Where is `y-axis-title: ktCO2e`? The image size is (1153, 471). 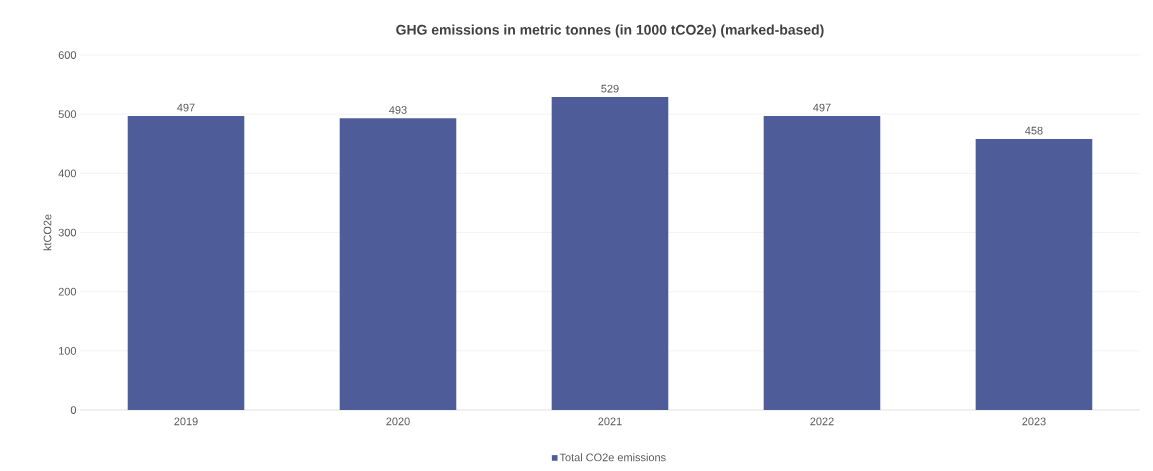
y-axis-title: ktCO2e is located at coordinates (47, 232).